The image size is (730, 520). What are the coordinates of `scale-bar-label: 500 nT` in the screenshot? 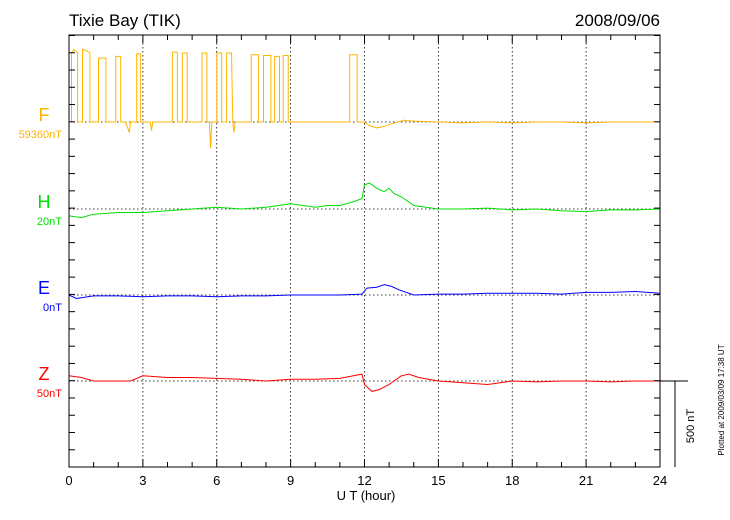 It's located at (691, 426).